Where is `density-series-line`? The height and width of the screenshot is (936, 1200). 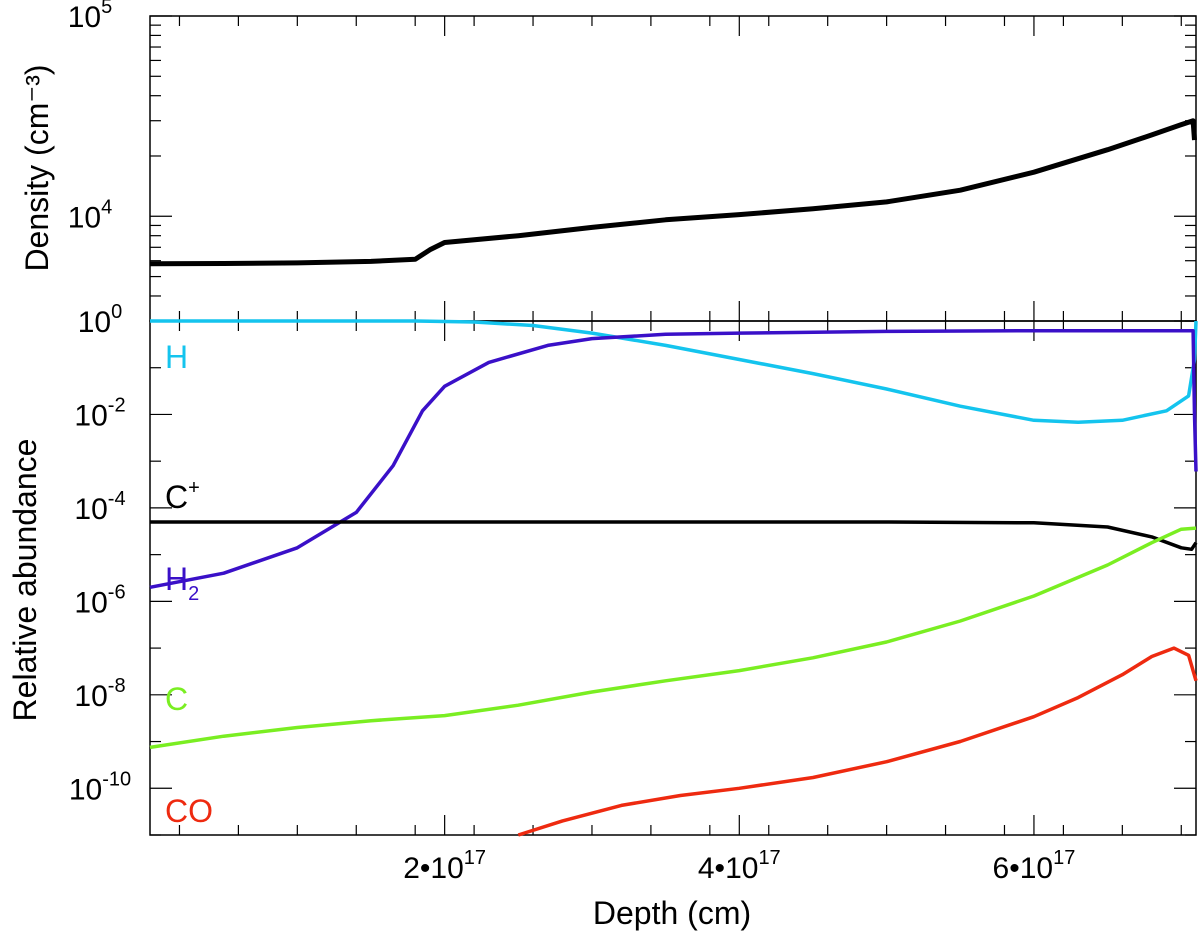
density-series-line is located at coordinates (673, 192).